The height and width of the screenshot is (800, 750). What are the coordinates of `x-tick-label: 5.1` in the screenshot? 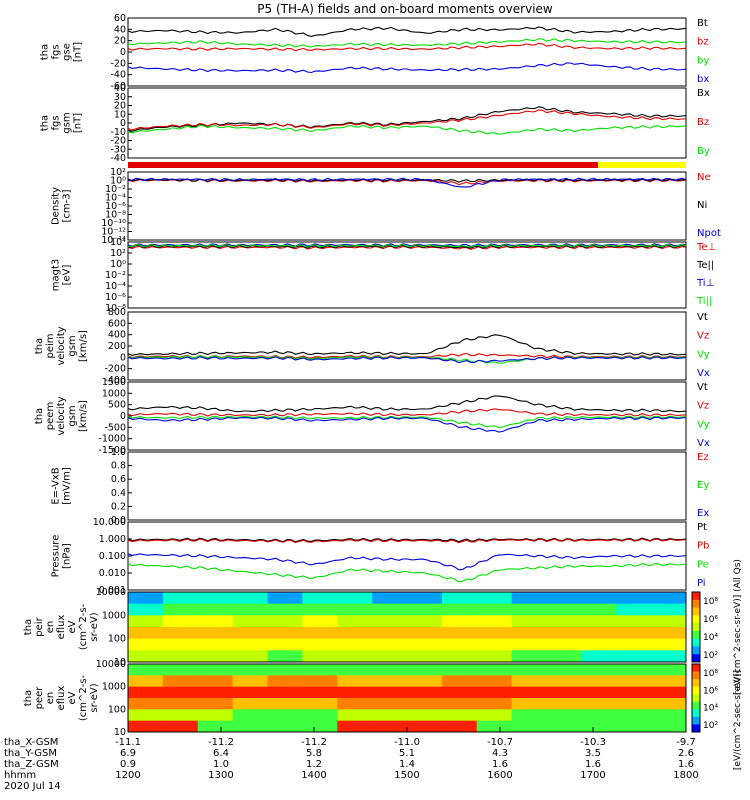 It's located at (407, 753).